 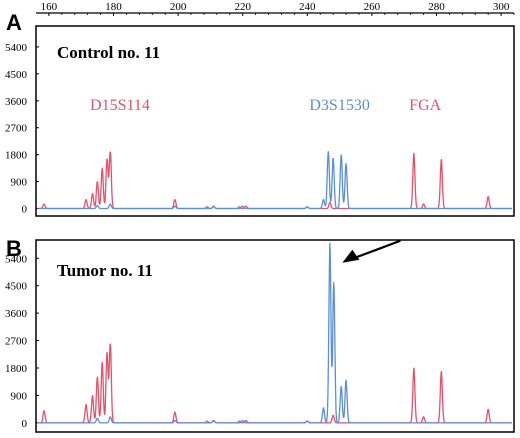 I want to click on x-tick-label-200: 200, so click(x=178, y=7).